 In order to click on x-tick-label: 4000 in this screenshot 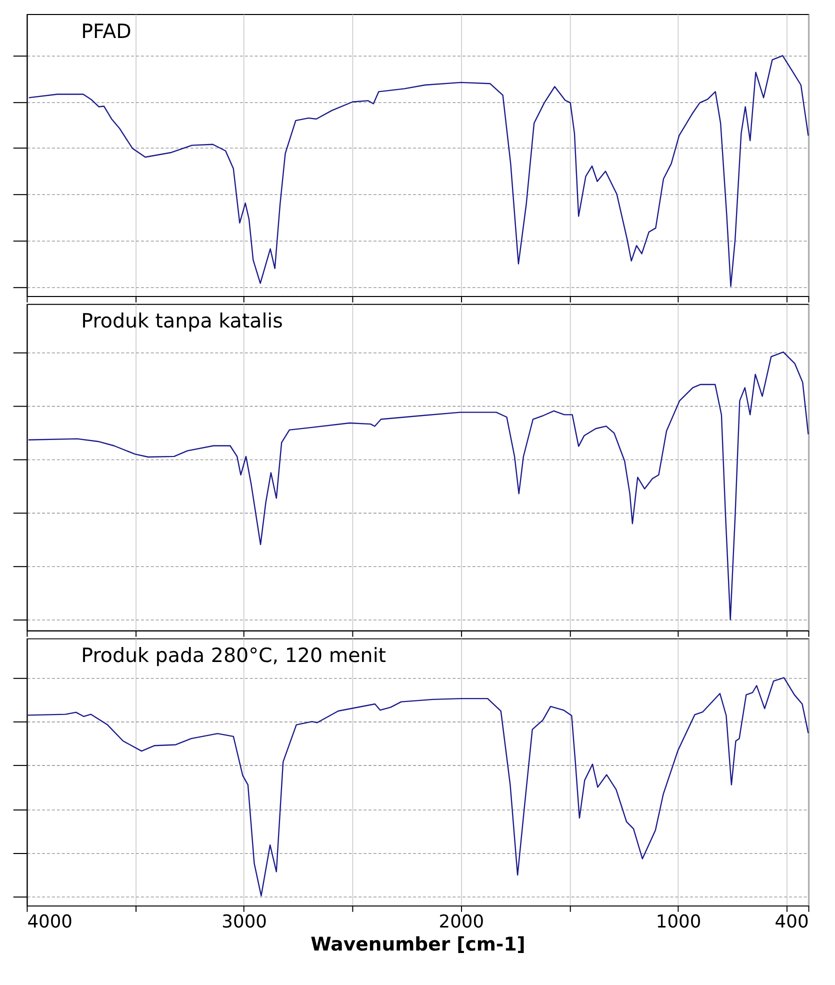, I will do `click(50, 922)`.